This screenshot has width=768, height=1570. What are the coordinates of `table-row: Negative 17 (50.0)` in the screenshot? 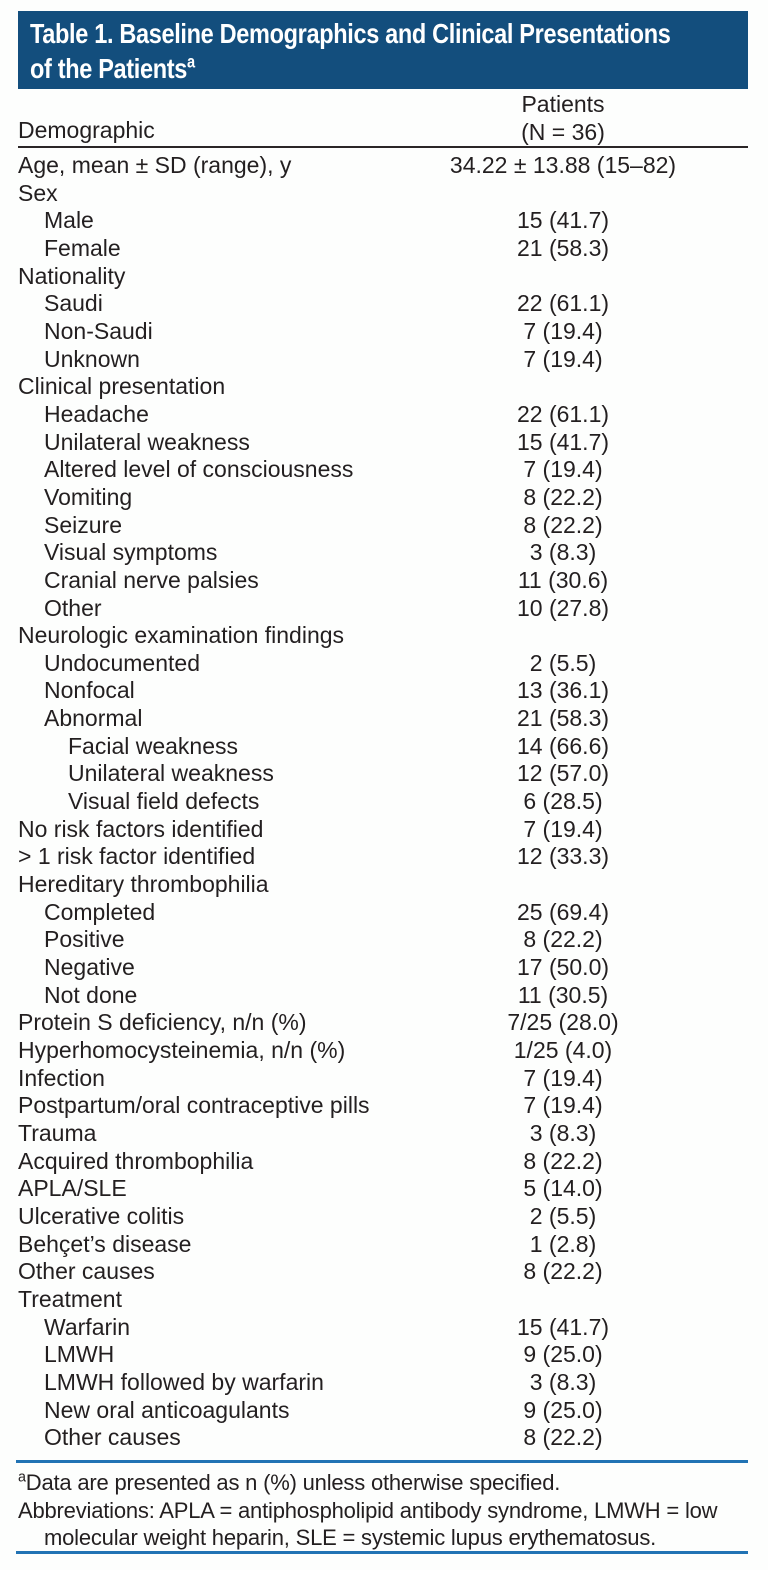 It's located at (384, 968).